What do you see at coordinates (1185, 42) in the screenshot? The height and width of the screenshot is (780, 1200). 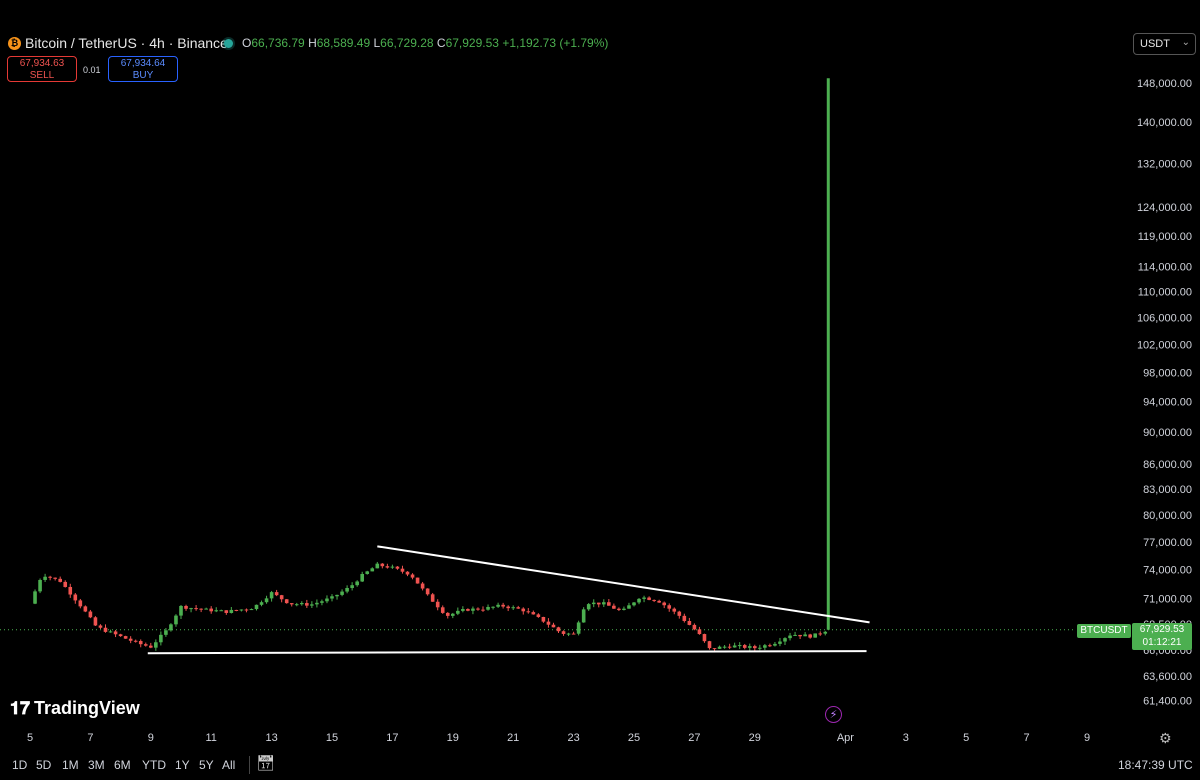 I see `chevron-down-icon: ⌄` at bounding box center [1185, 42].